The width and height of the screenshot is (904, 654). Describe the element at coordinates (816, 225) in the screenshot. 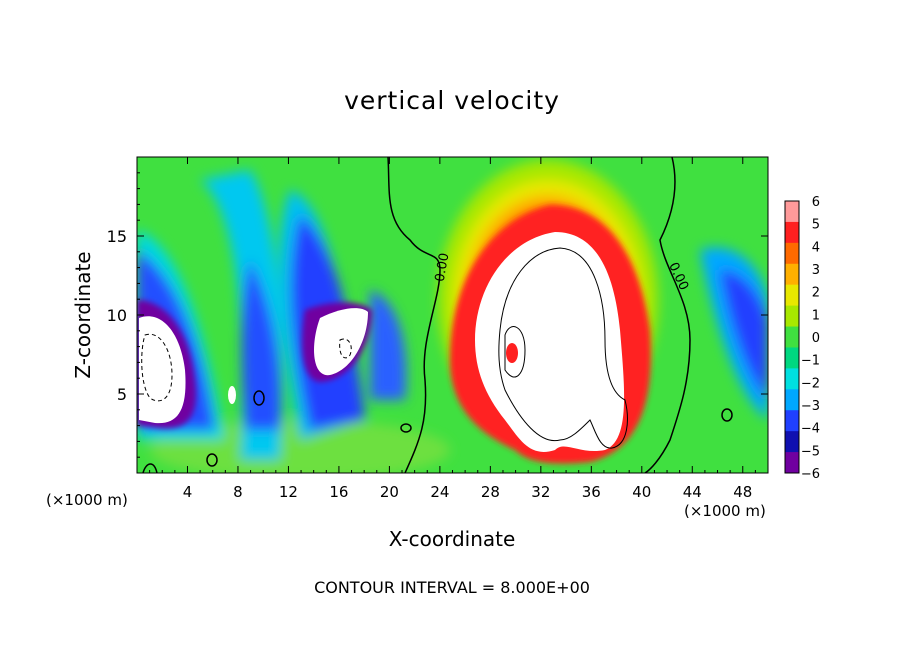

I see `colorbar-tick-label: 5` at that location.